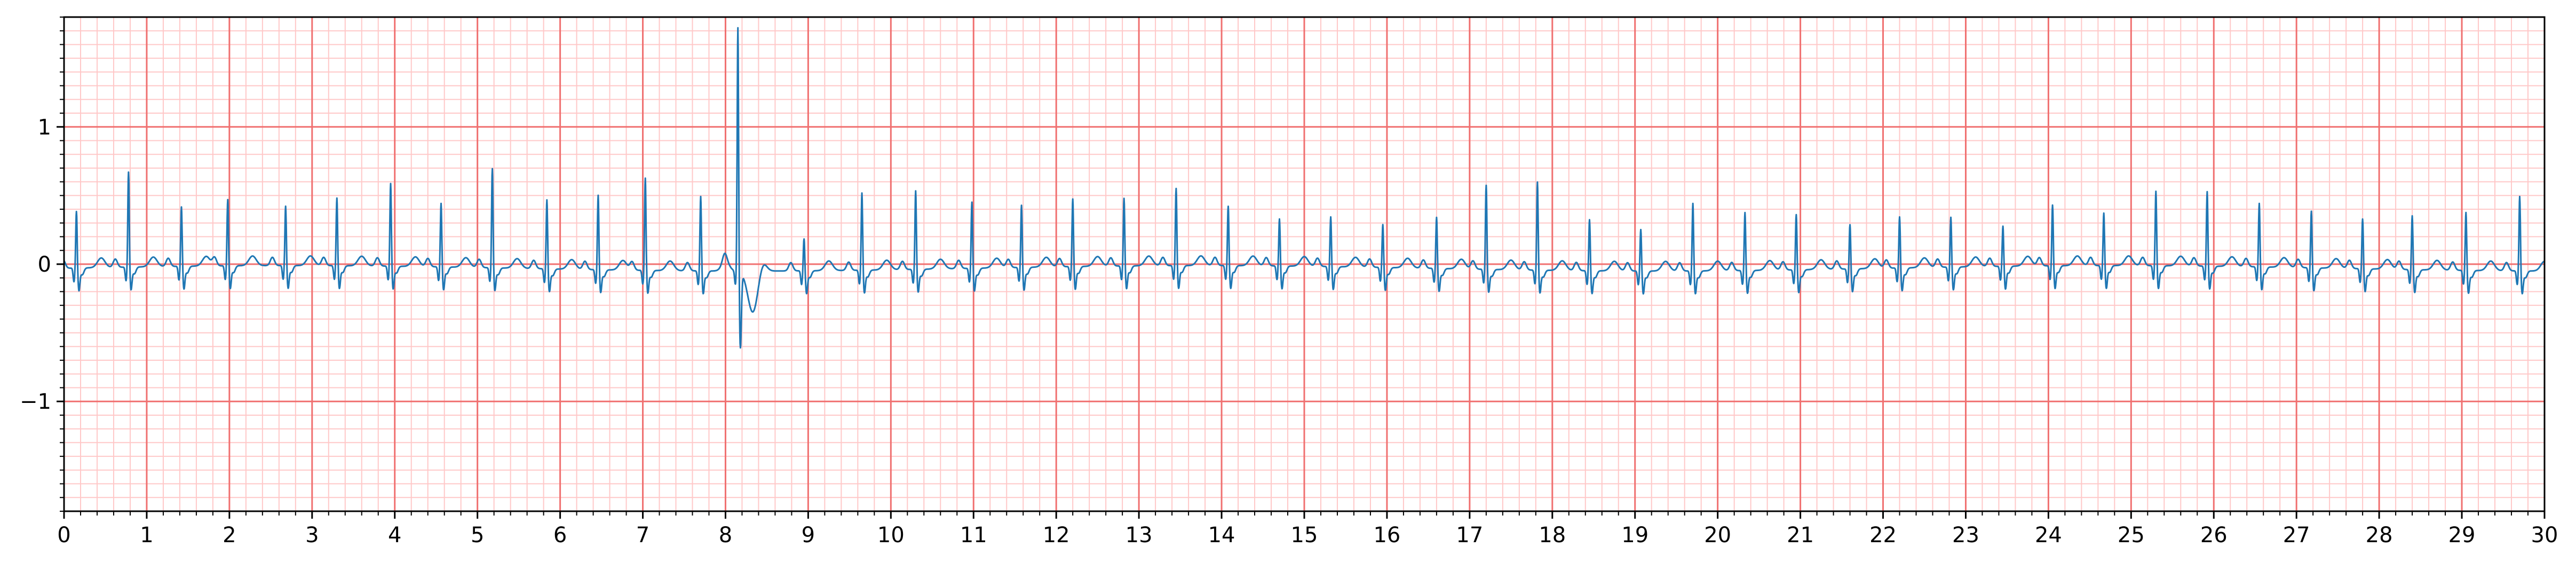  What do you see at coordinates (44, 264) in the screenshot?
I see `y-tick-label: 0` at bounding box center [44, 264].